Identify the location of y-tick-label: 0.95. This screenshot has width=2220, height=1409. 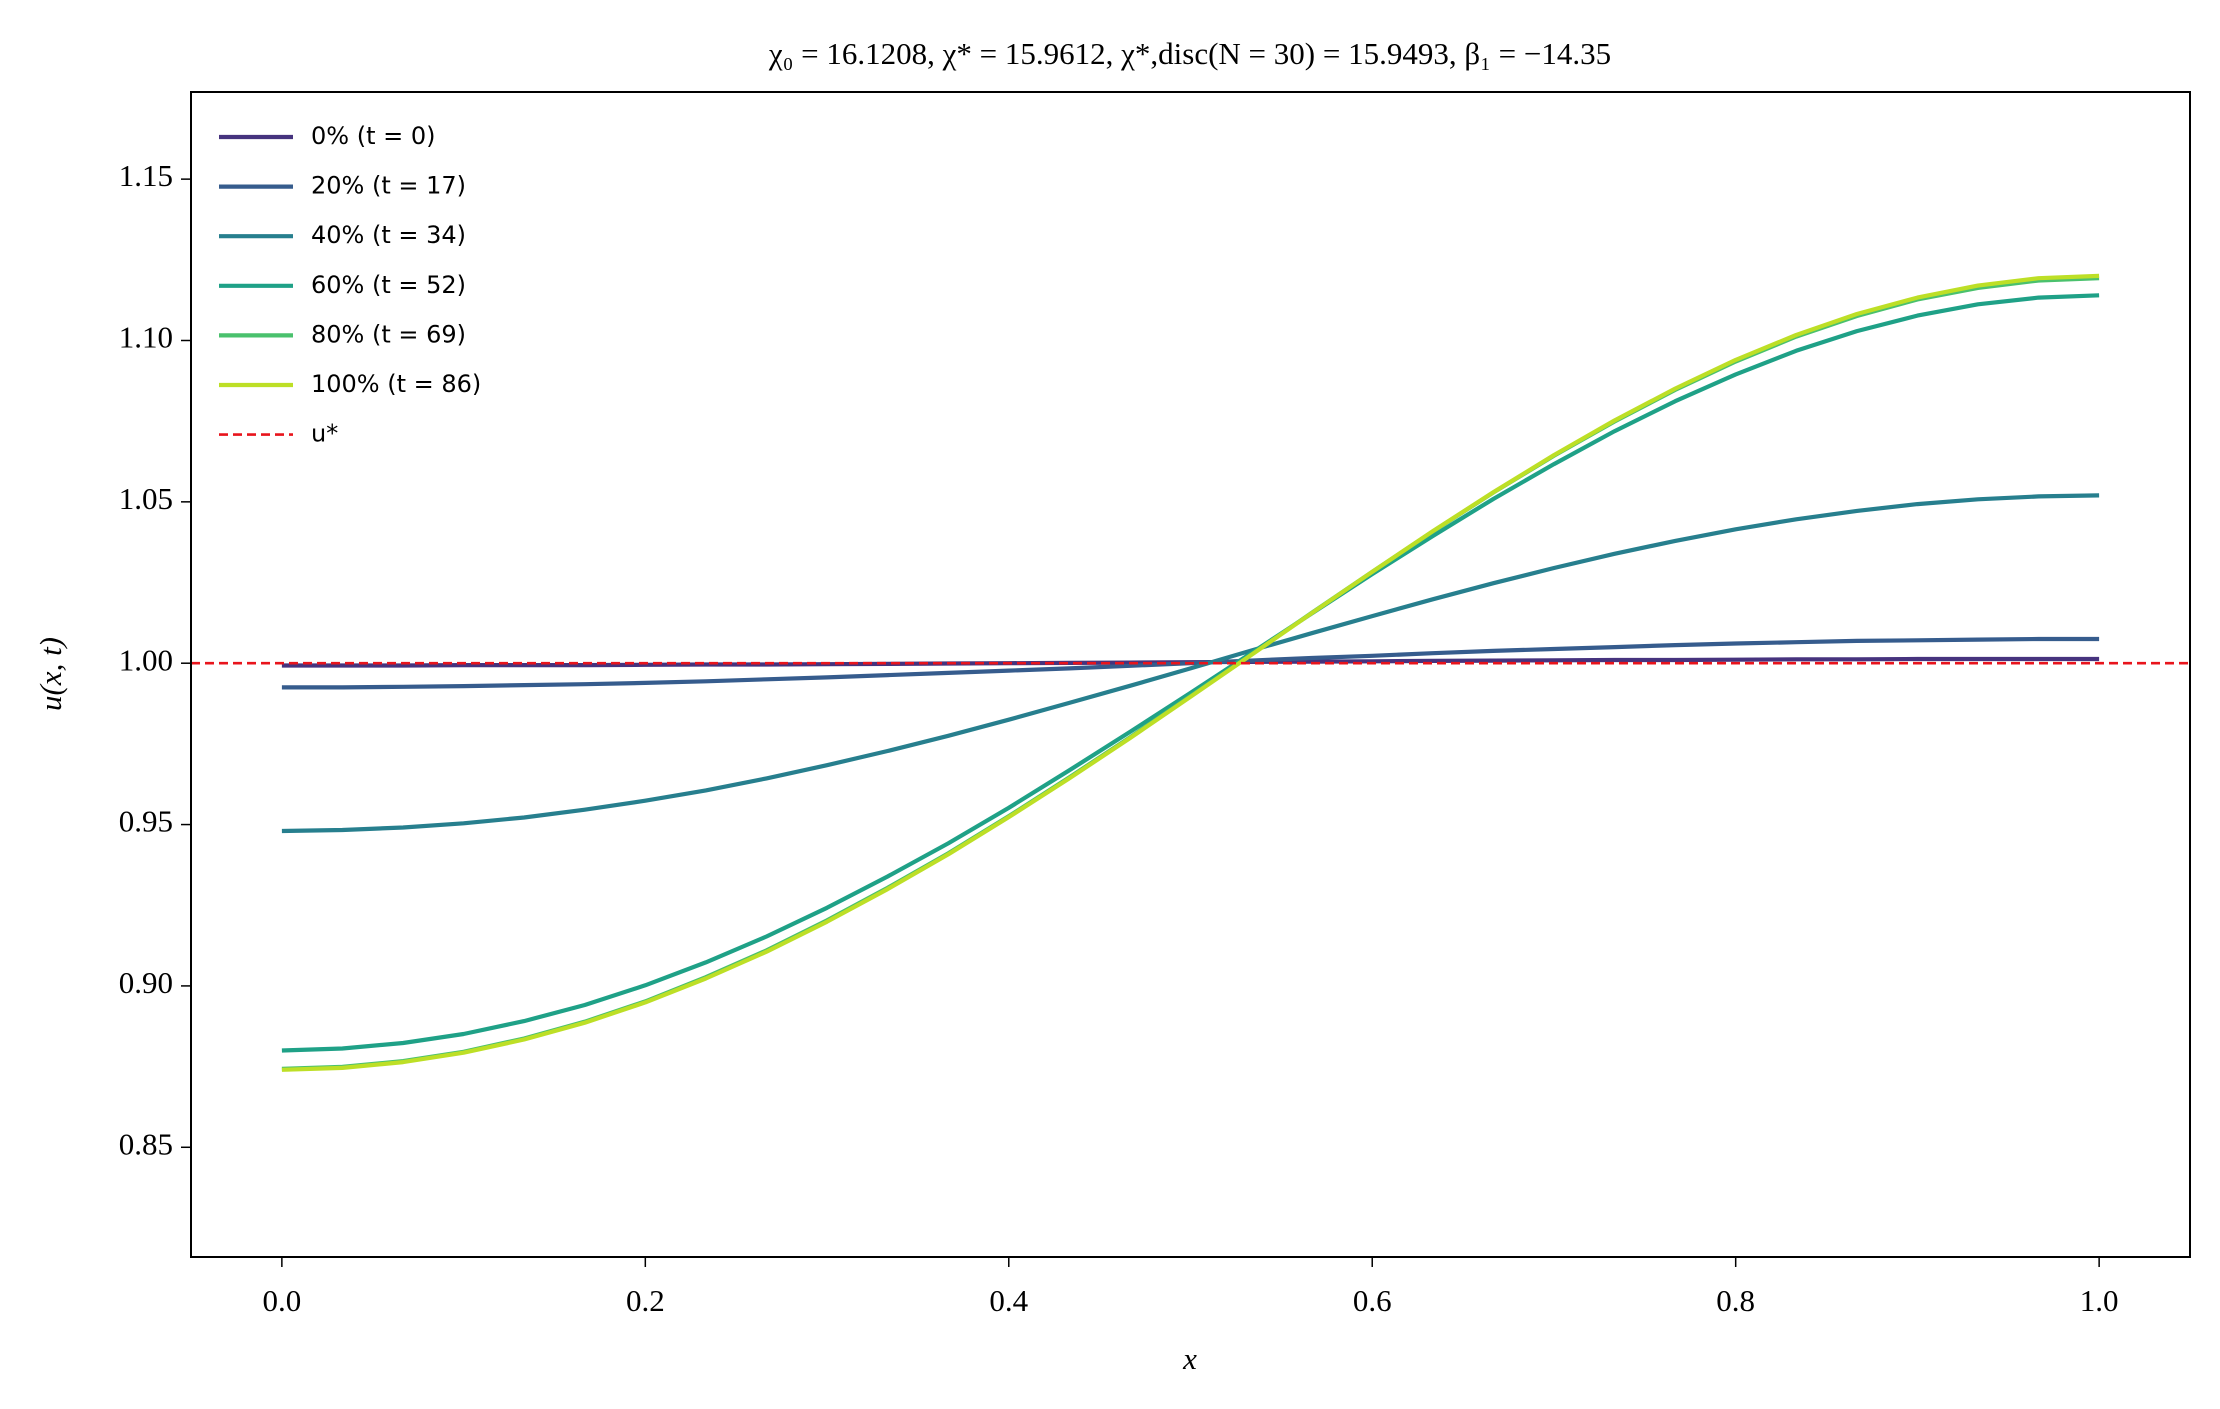
(146, 821).